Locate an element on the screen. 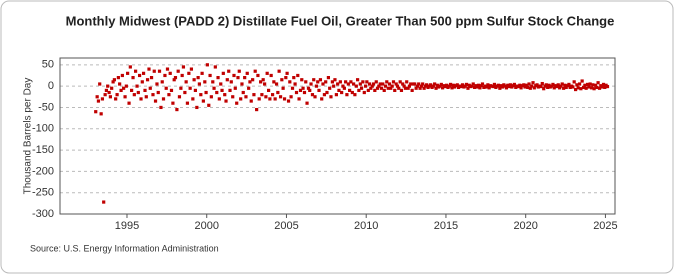  y-tick-label: -150 is located at coordinates (43, 150).